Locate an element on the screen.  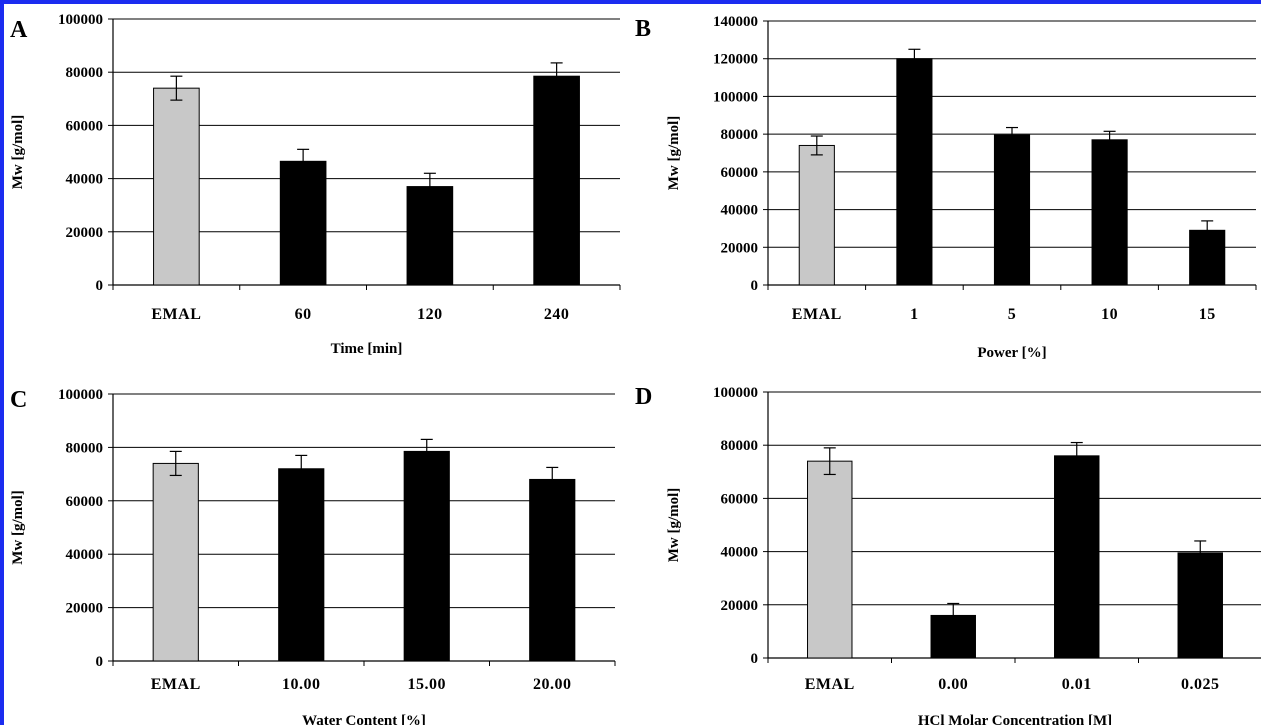
category-label: 5 is located at coordinates (1012, 314).